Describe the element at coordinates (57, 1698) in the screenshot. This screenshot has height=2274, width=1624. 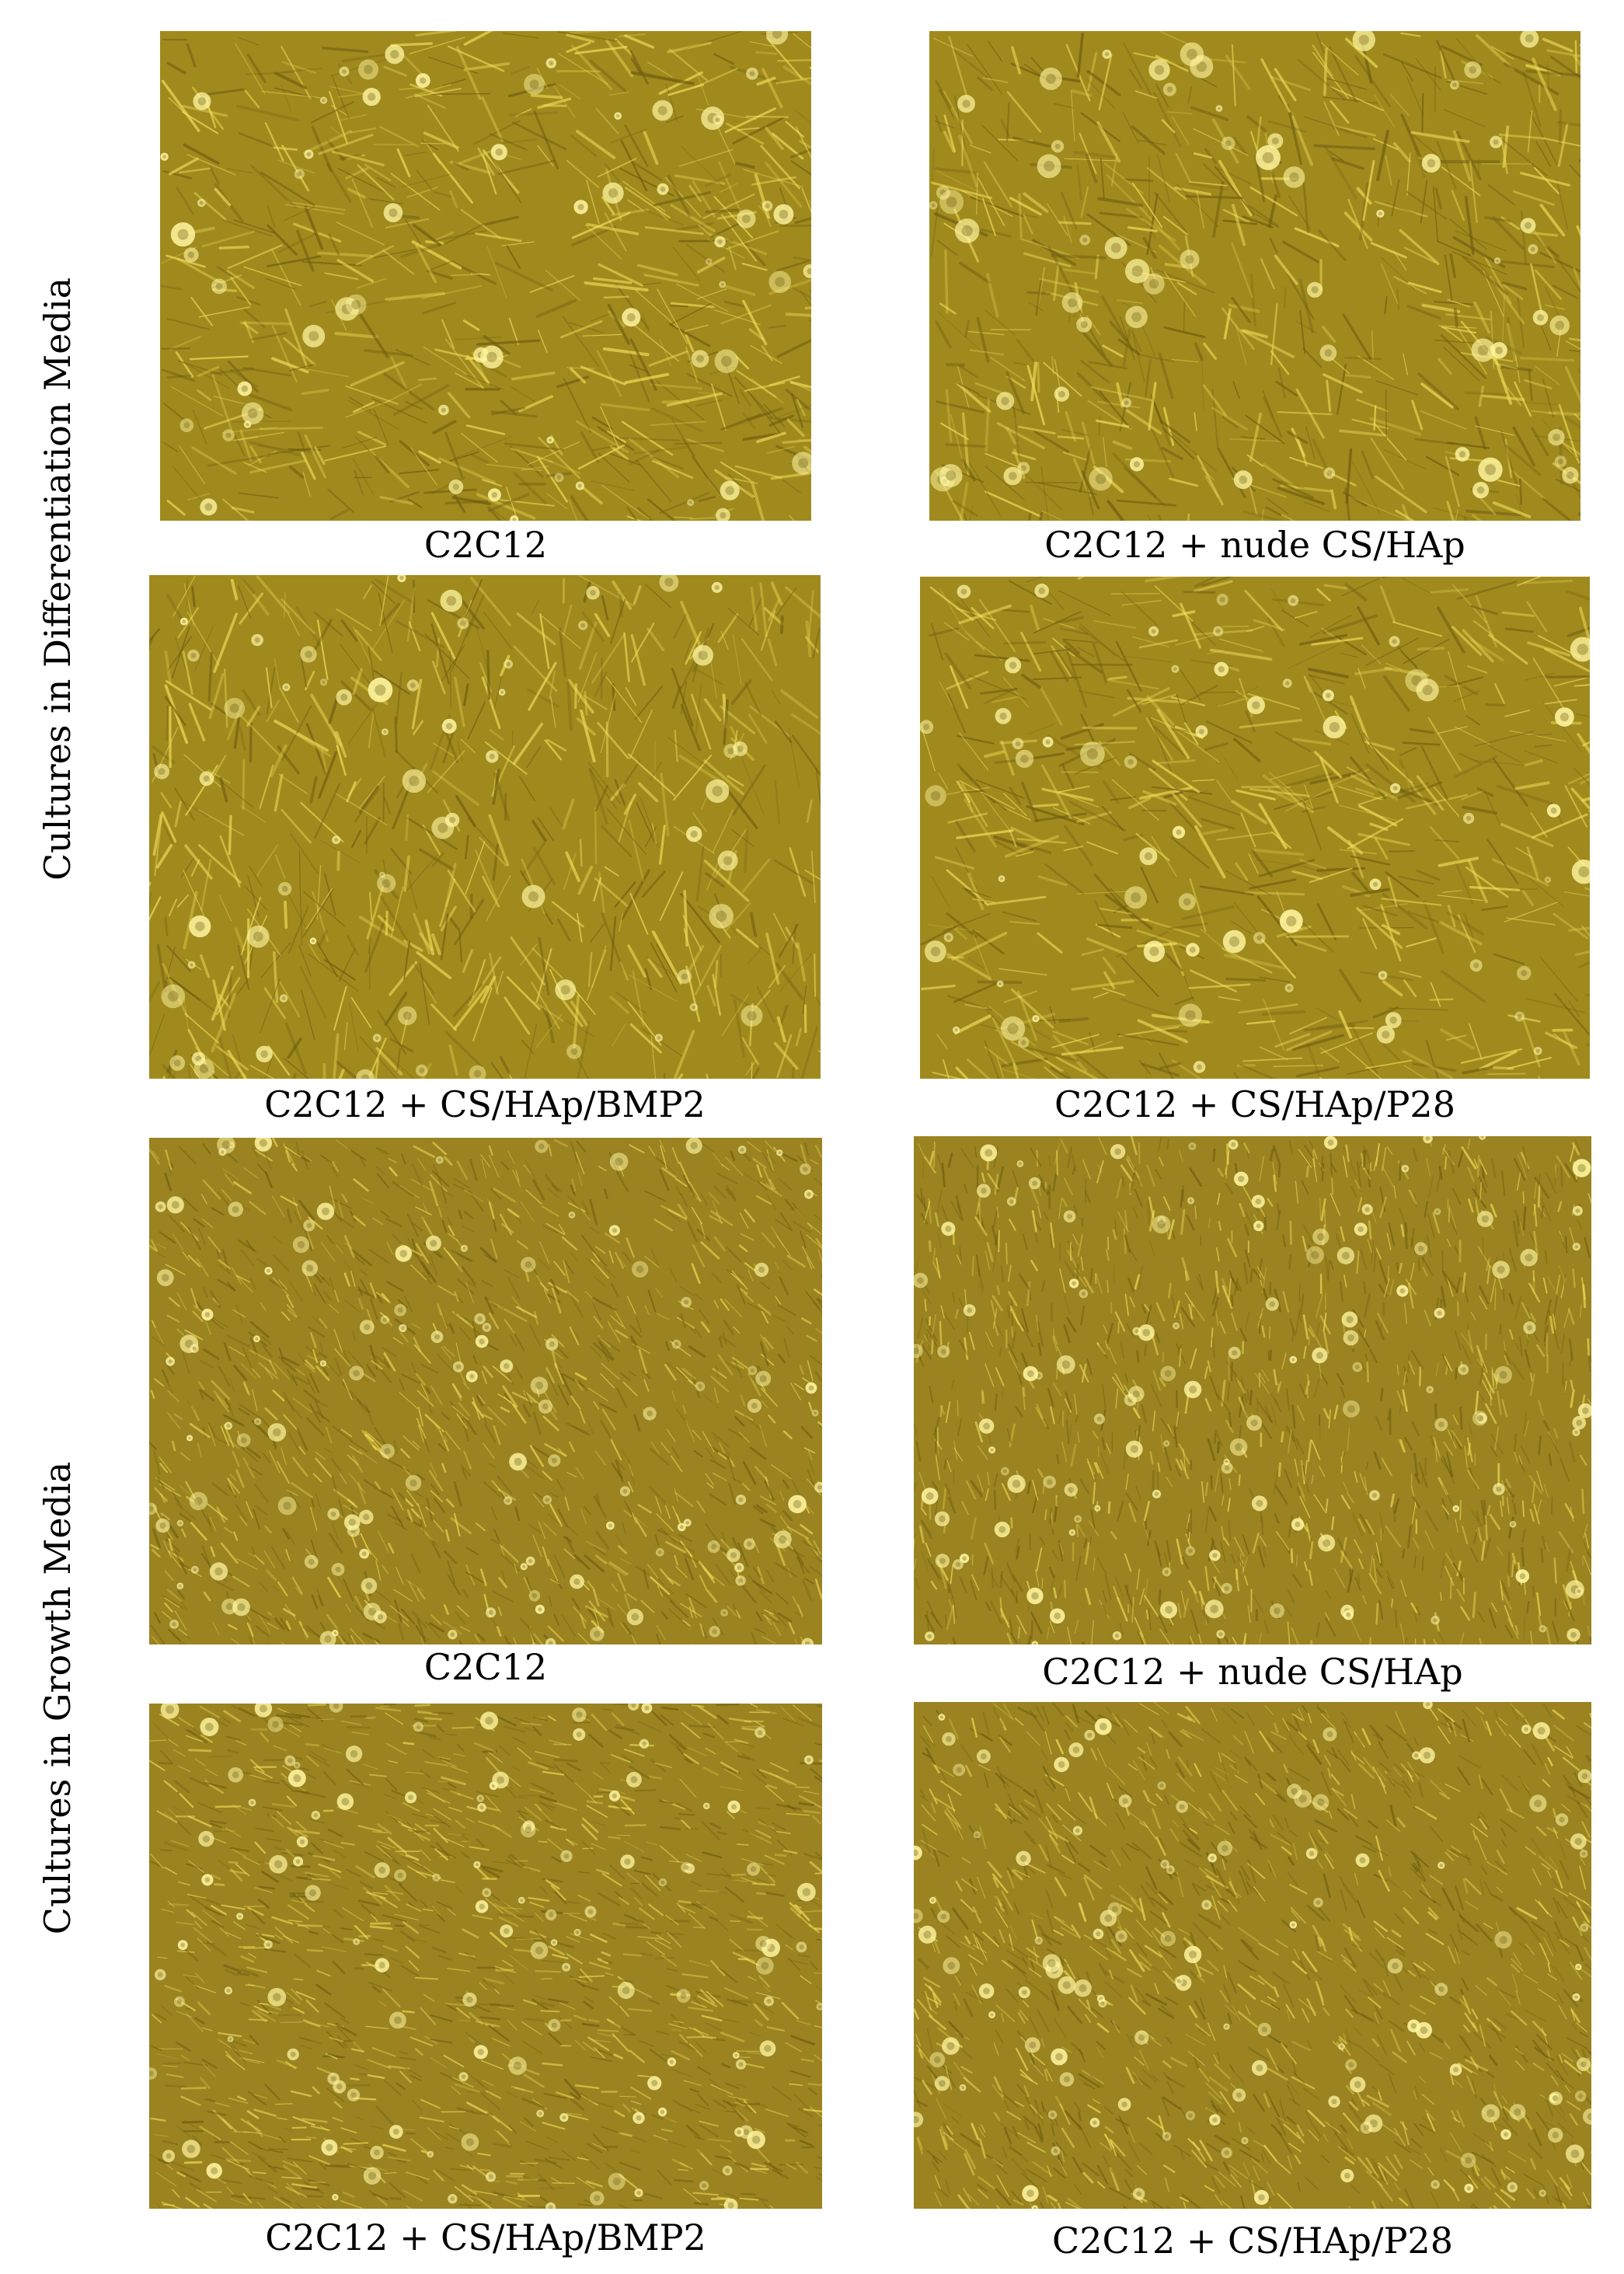
I see `side-label-growth: Cultures in Growth Media` at that location.